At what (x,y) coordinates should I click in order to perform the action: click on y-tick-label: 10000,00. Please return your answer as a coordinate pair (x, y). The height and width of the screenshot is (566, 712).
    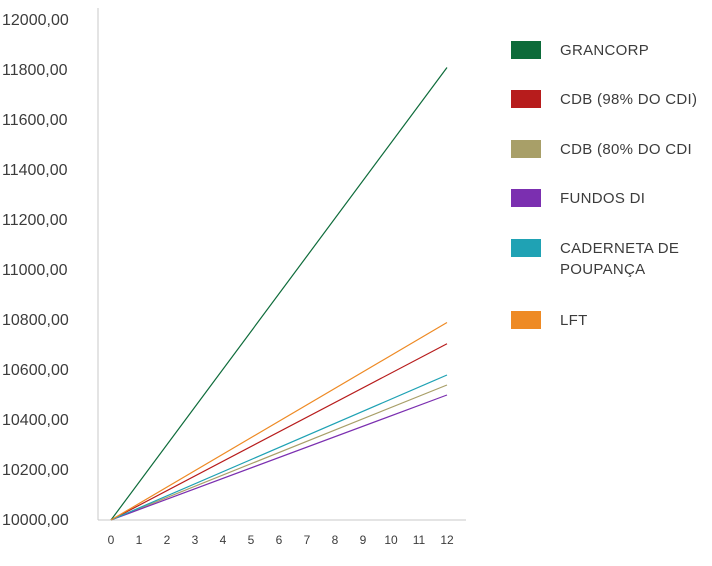
    Looking at the image, I should click on (35, 520).